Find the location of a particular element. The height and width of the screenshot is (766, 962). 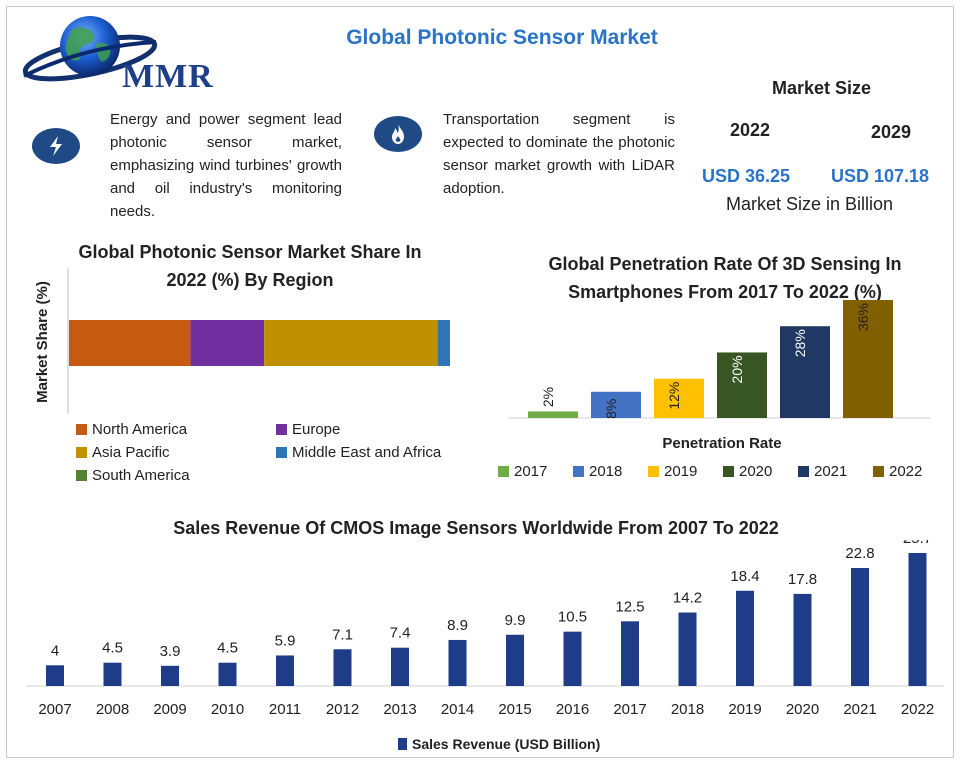

penetration-value-label: 2% is located at coordinates (548, 397).